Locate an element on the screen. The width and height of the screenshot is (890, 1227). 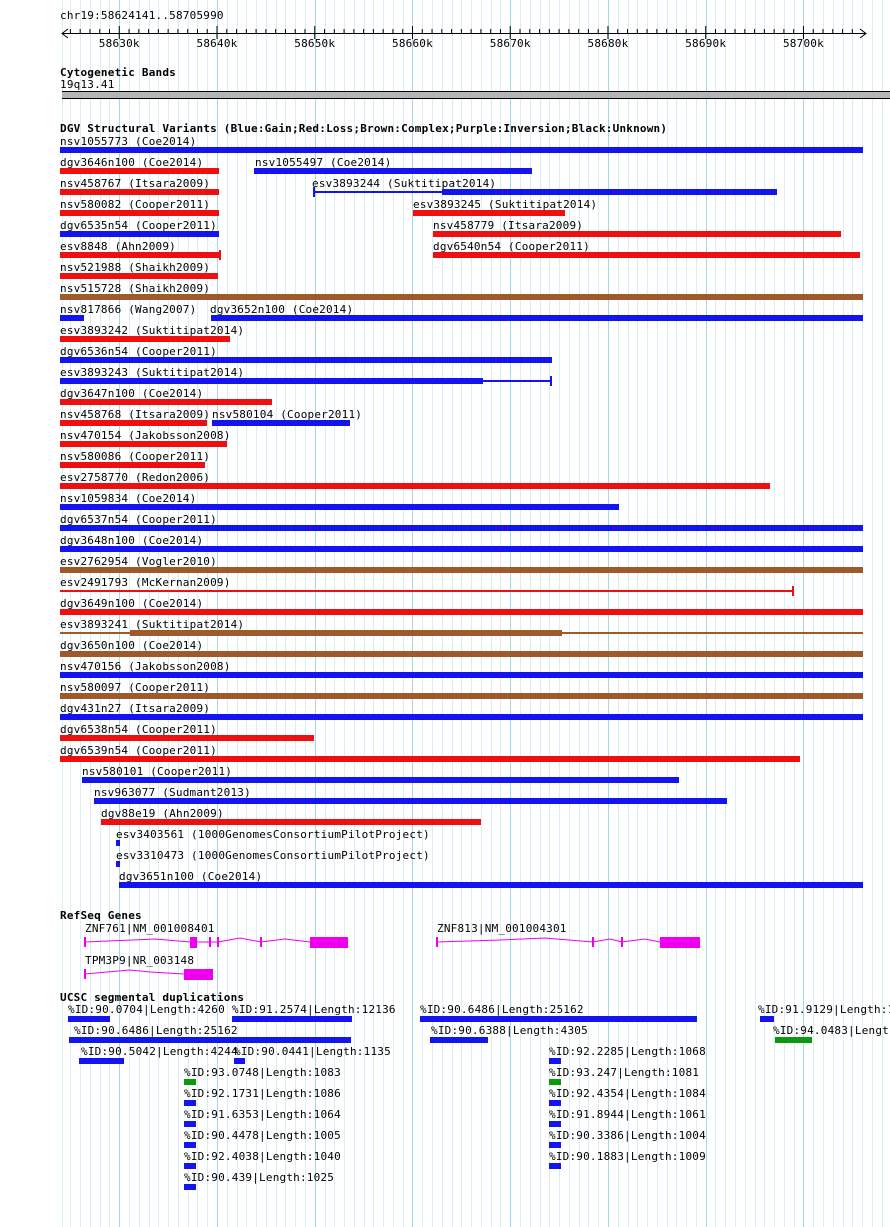
variant-label: dgv3648n100 (Coe2014) is located at coordinates (132, 540).